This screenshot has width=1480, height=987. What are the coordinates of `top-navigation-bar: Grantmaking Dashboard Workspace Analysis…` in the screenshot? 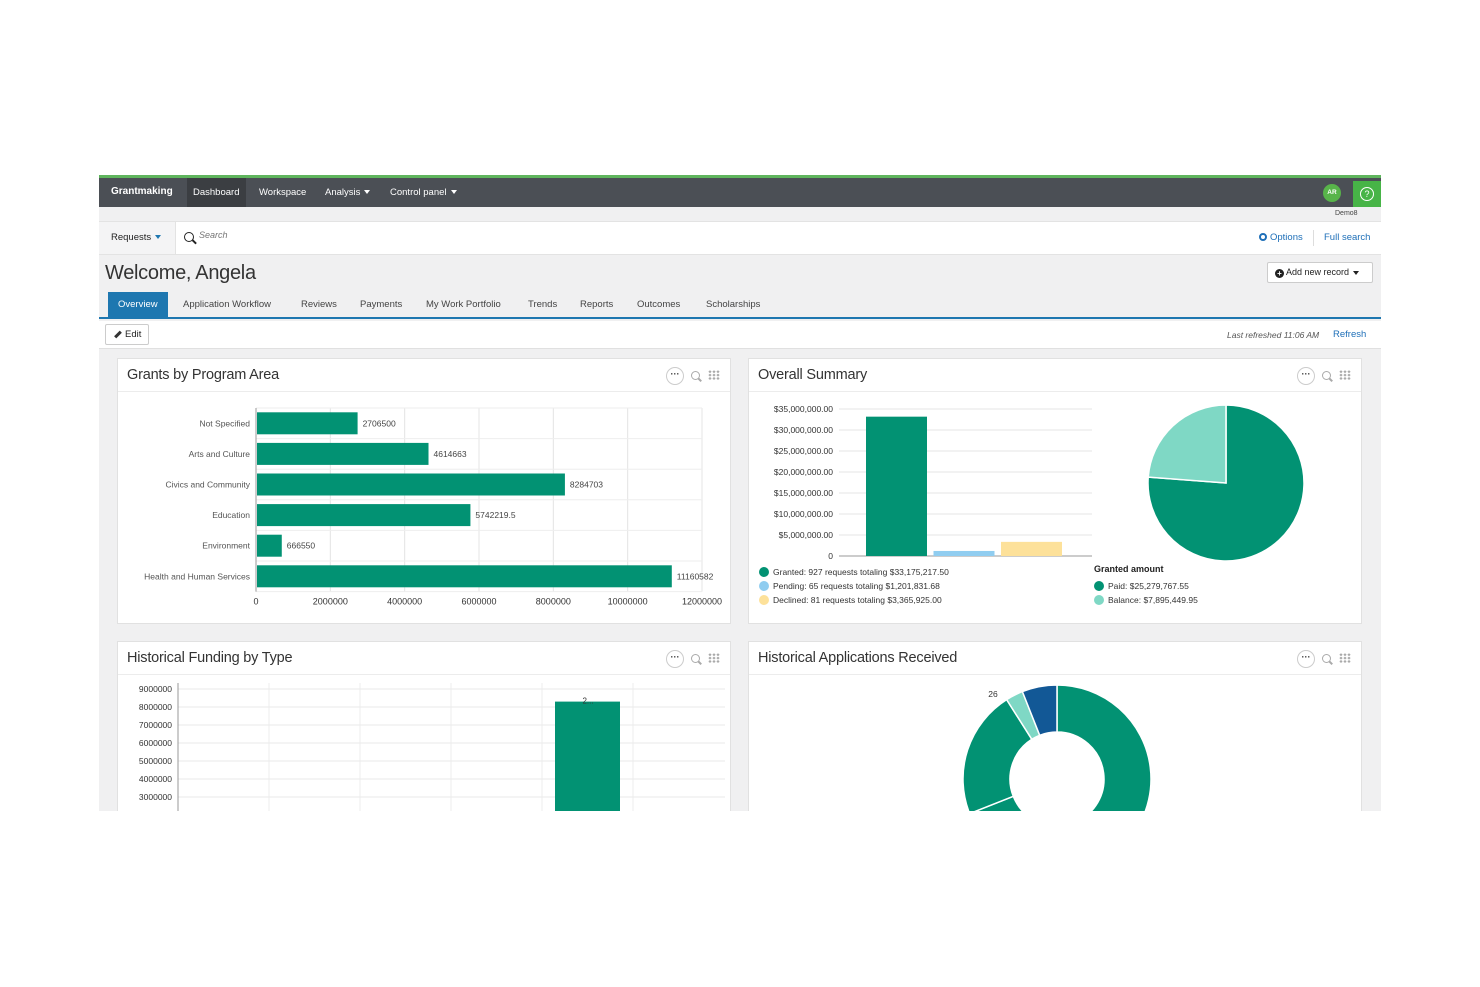 It's located at (740, 191).